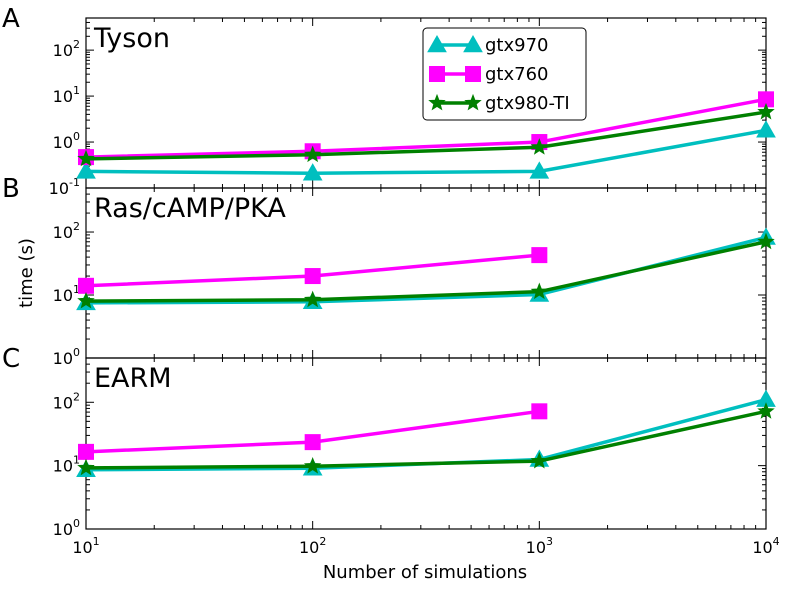 Image resolution: width=800 pixels, height=600 pixels. I want to click on x-tick-label: 10³, so click(539, 546).